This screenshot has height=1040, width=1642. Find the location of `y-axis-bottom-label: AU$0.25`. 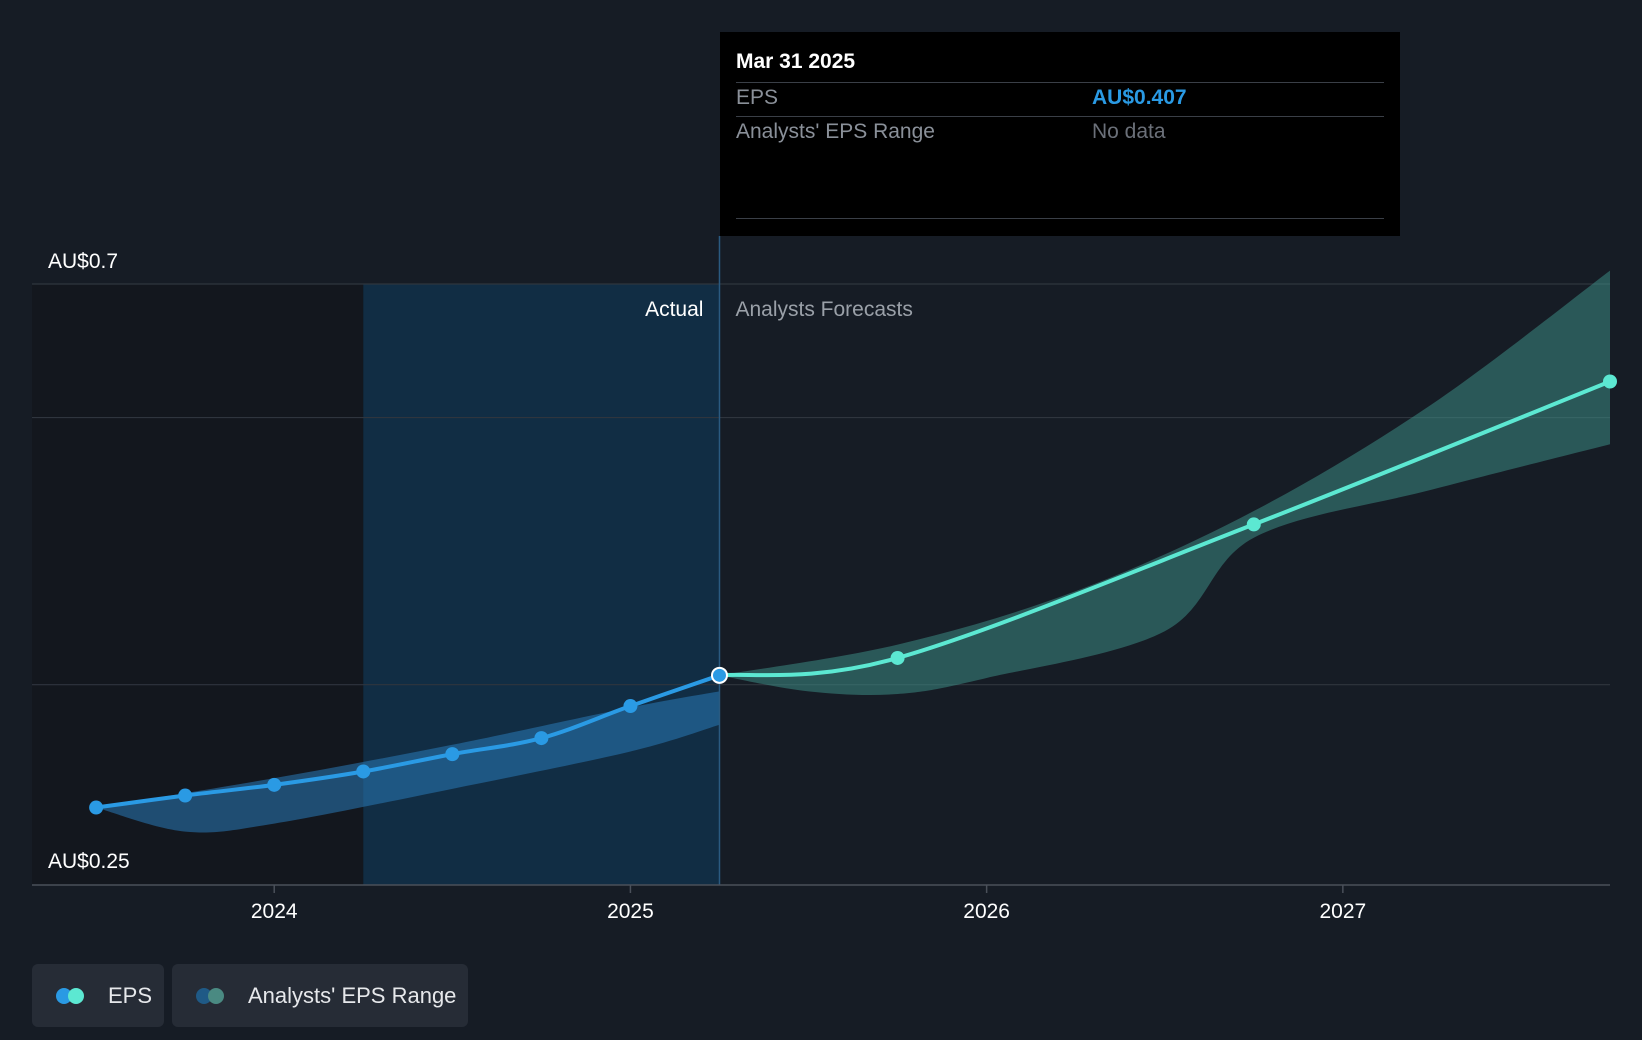

y-axis-bottom-label: AU$0.25 is located at coordinates (89, 861).